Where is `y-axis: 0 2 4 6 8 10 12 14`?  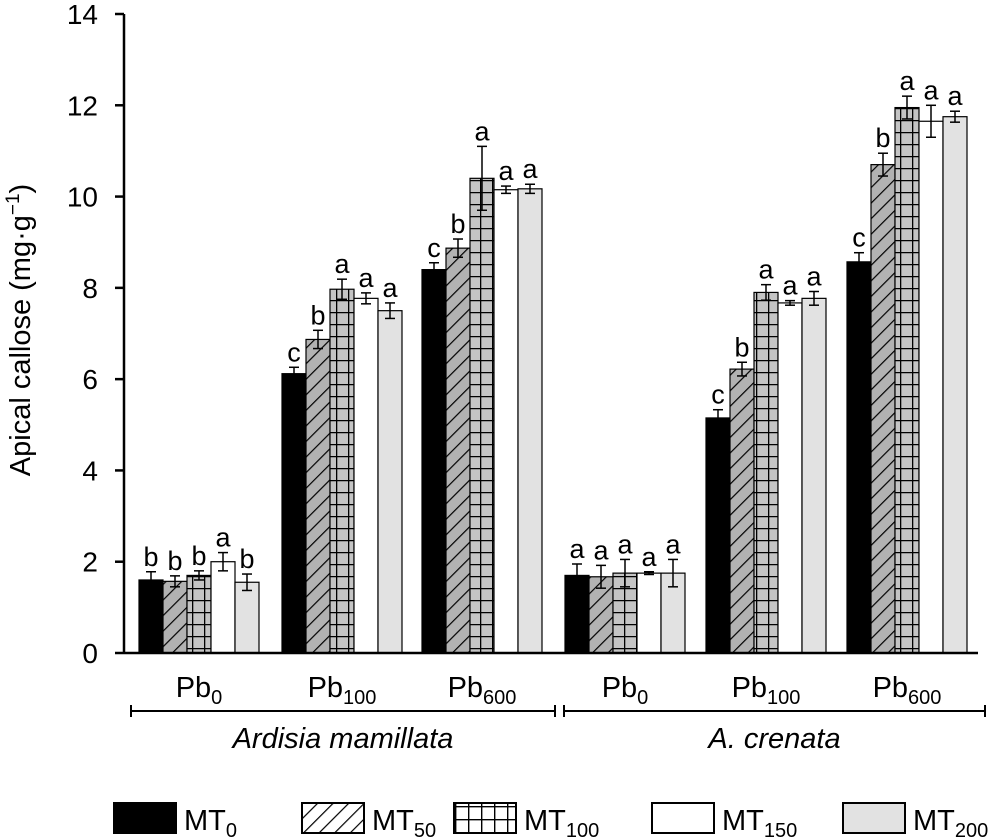 y-axis: 0 2 4 6 8 10 12 14 is located at coordinates (96, 334).